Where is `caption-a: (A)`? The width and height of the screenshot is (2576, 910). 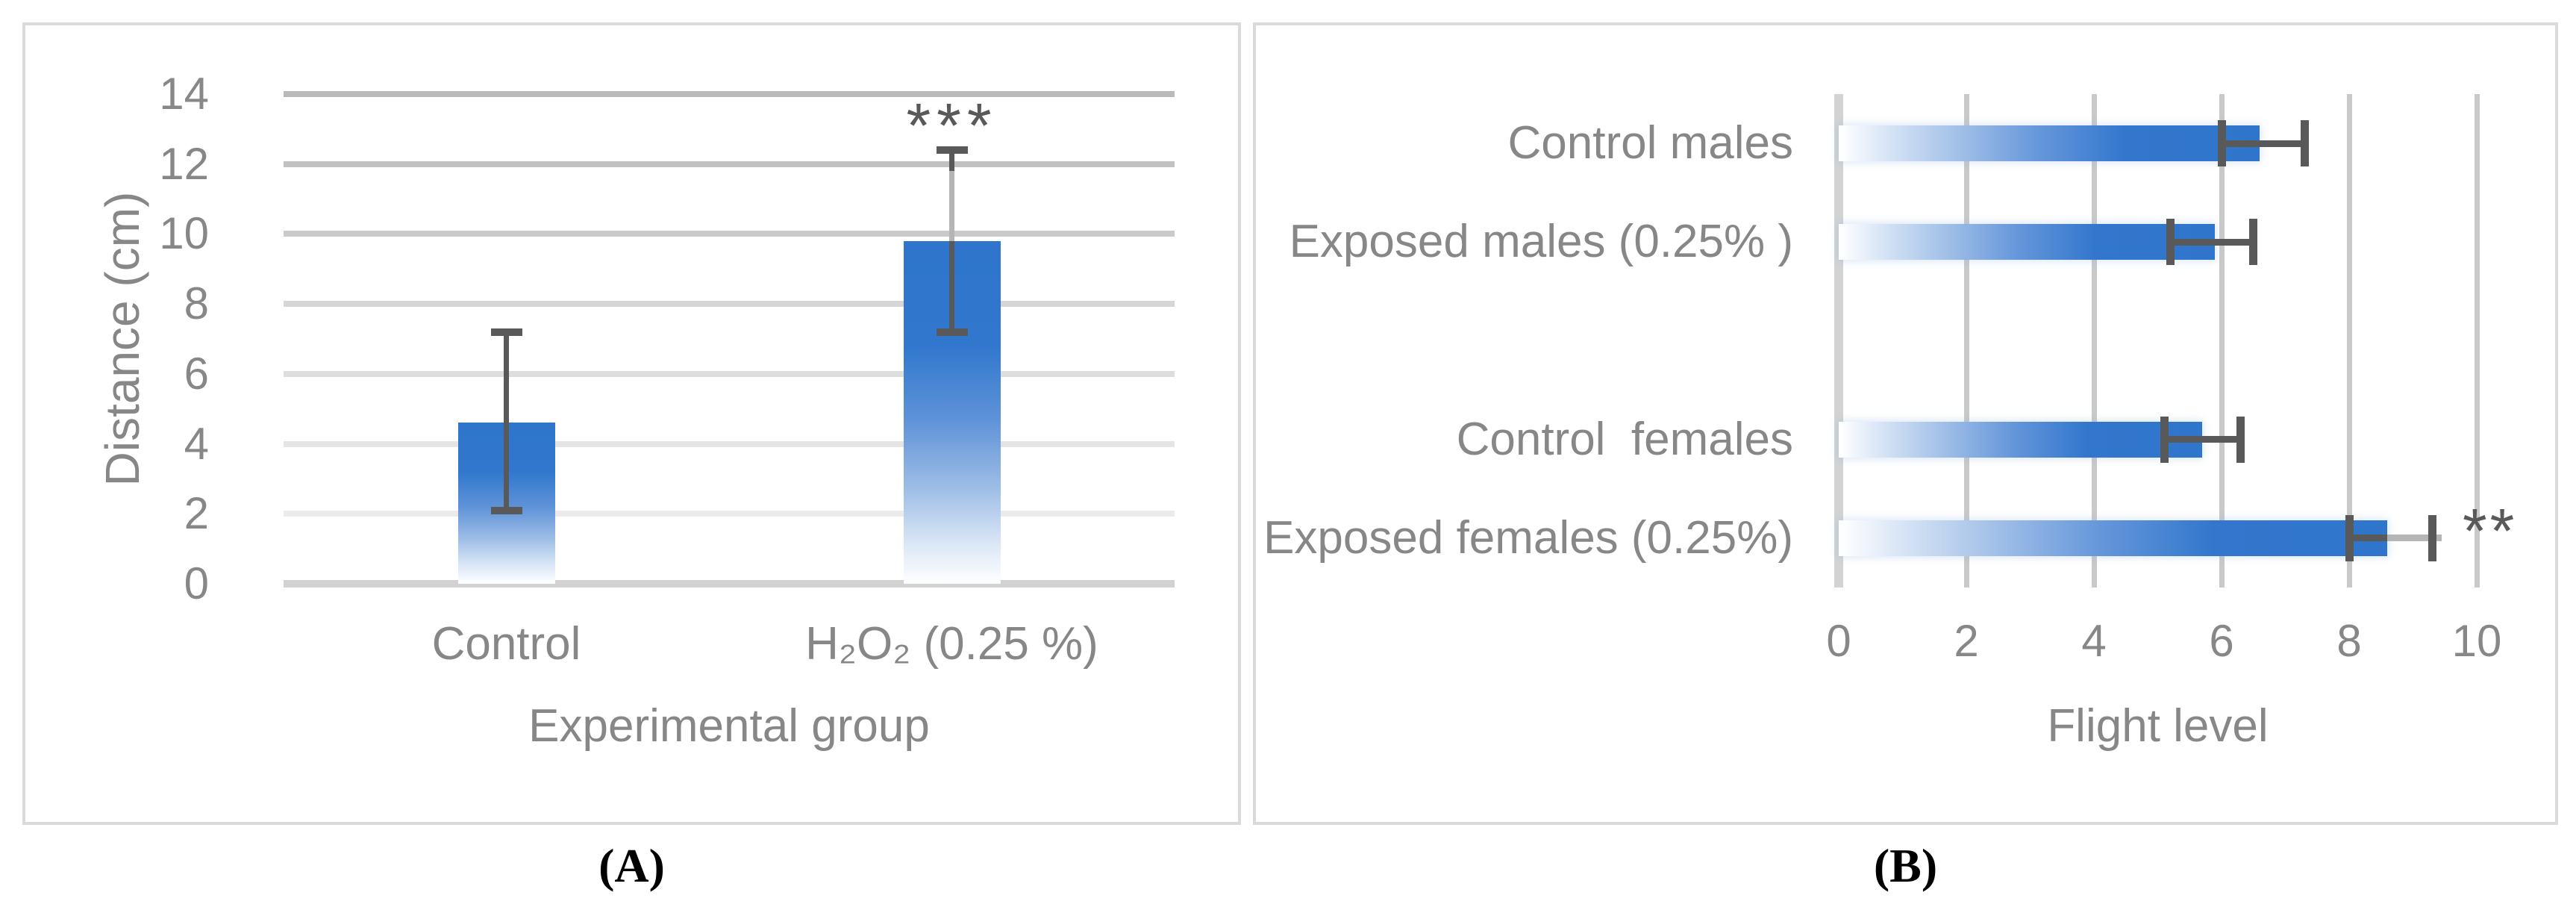 caption-a: (A) is located at coordinates (631, 865).